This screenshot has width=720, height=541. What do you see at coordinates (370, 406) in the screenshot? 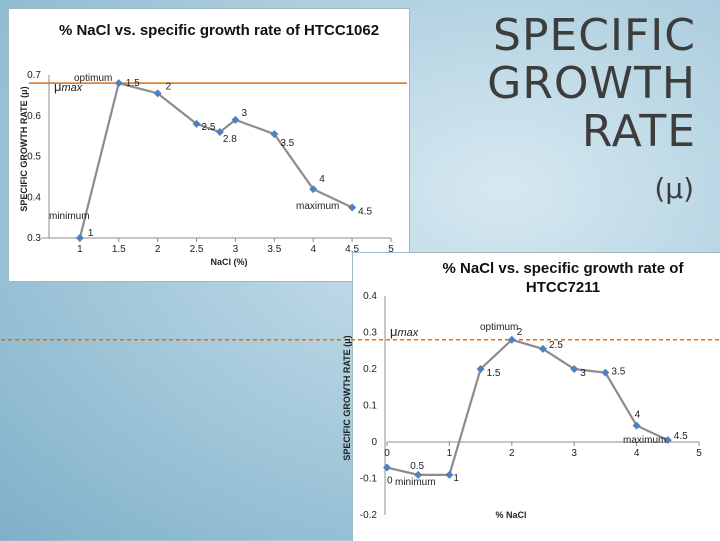
I see `y-tick-label: 0.1` at bounding box center [370, 406].